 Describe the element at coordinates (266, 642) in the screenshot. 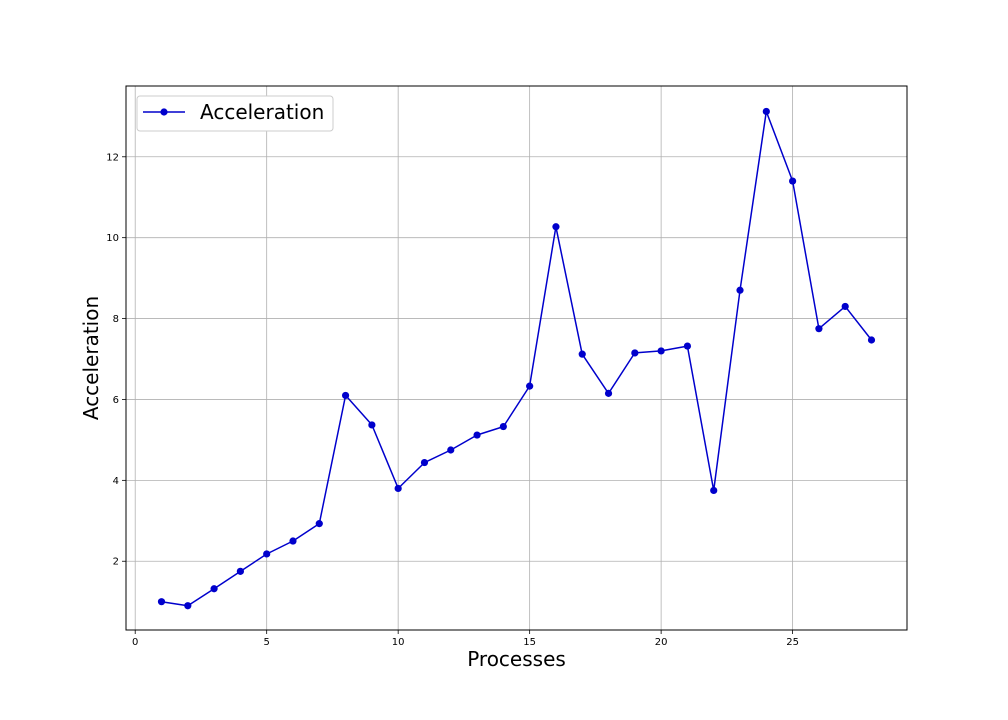

I see `x-tick-label: 5` at that location.